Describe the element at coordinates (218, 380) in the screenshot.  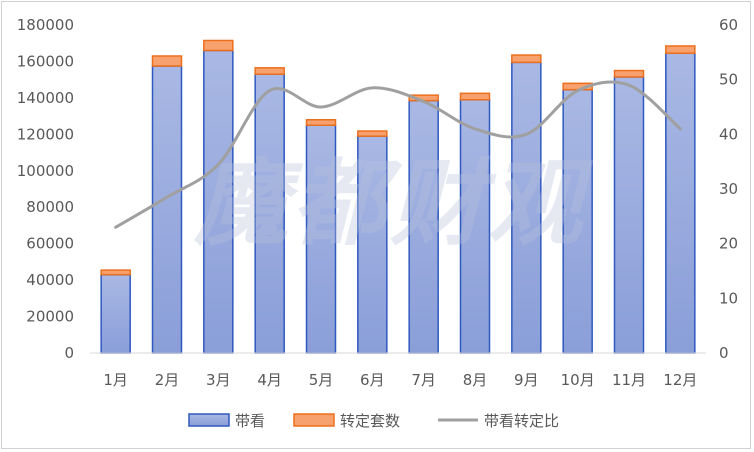
I see `category-label: 3月` at that location.